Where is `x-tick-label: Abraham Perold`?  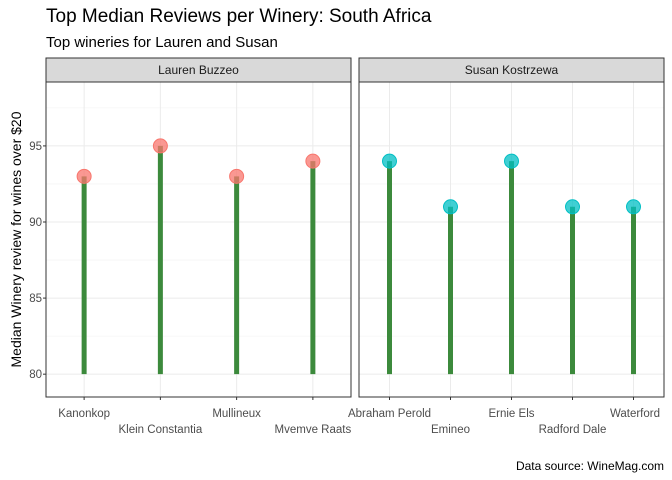
x-tick-label: Abraham Perold is located at coordinates (389, 414).